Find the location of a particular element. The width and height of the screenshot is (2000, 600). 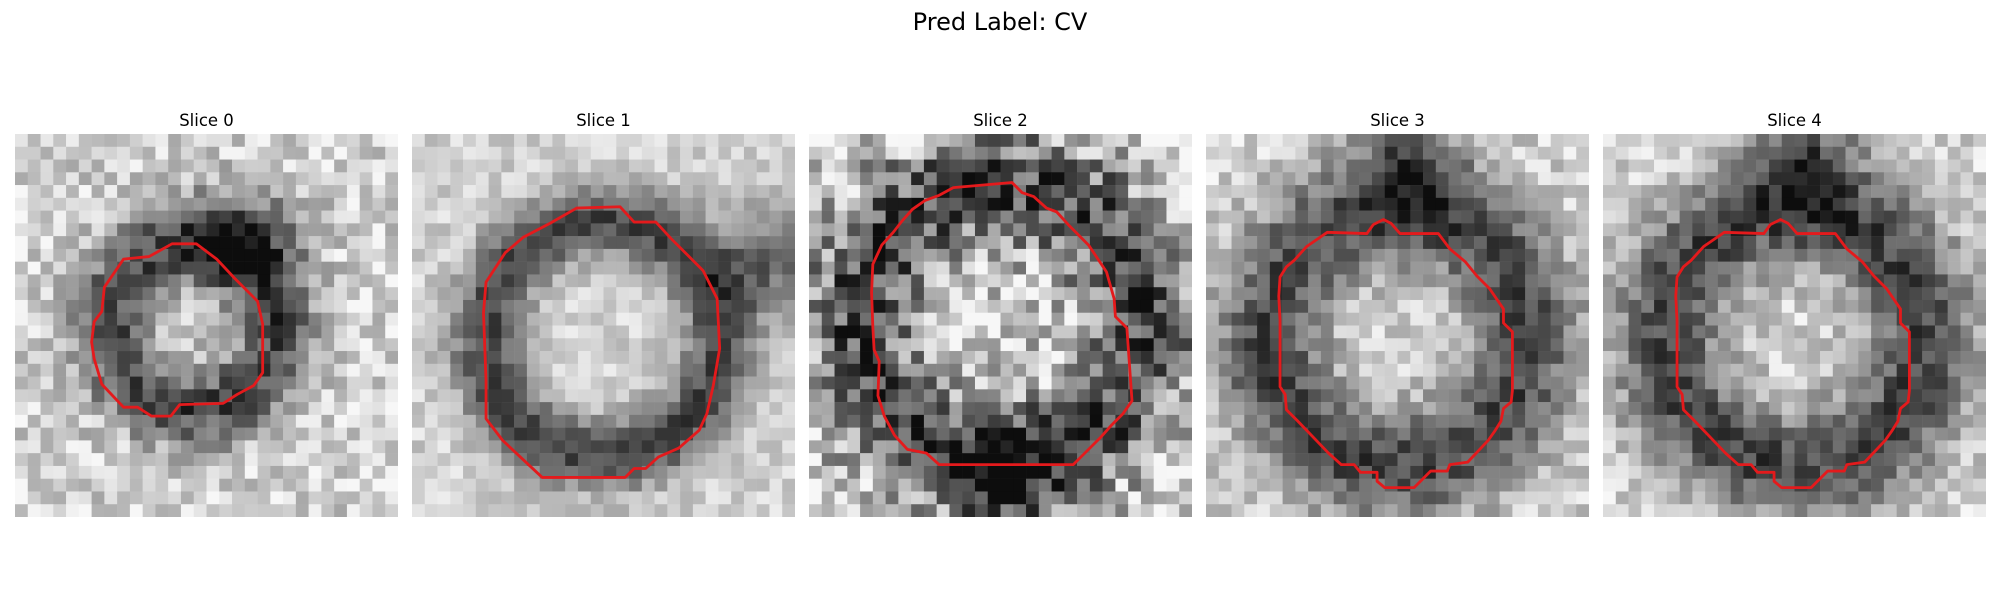

panel-title: Slice 2 is located at coordinates (1000, 120).